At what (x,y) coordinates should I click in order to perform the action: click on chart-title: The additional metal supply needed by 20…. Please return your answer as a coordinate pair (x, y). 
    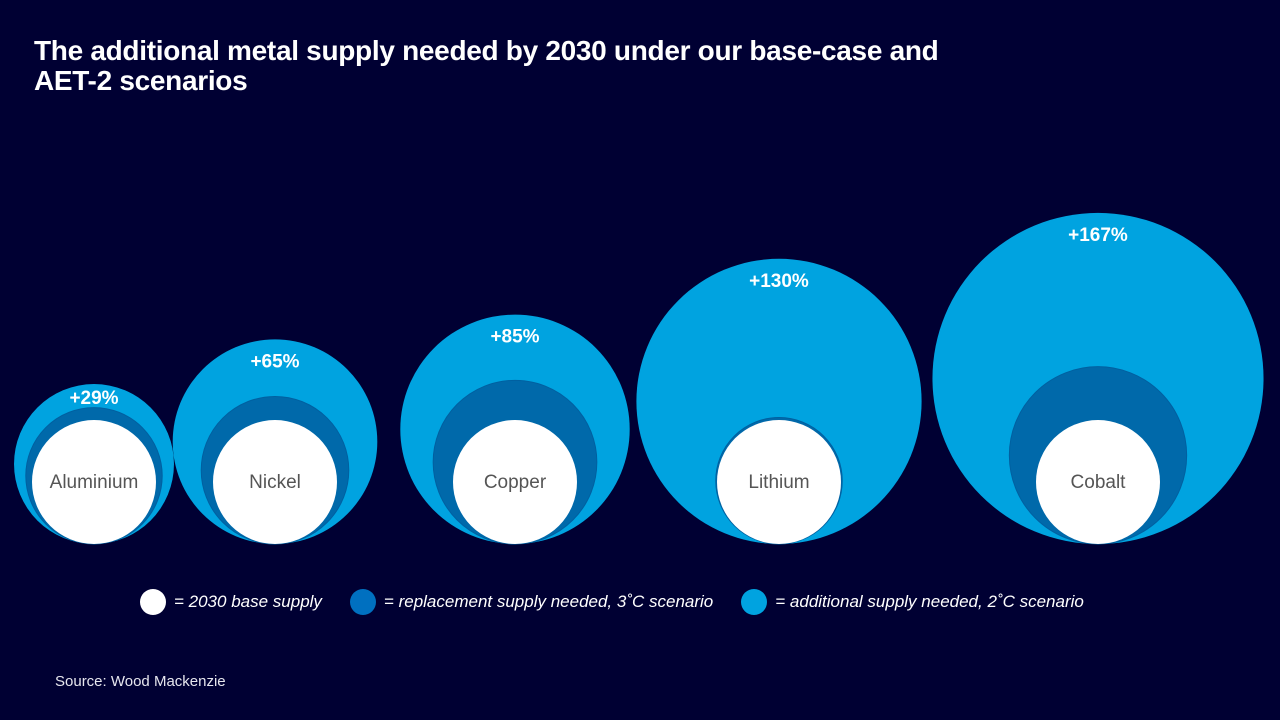
    Looking at the image, I should click on (486, 65).